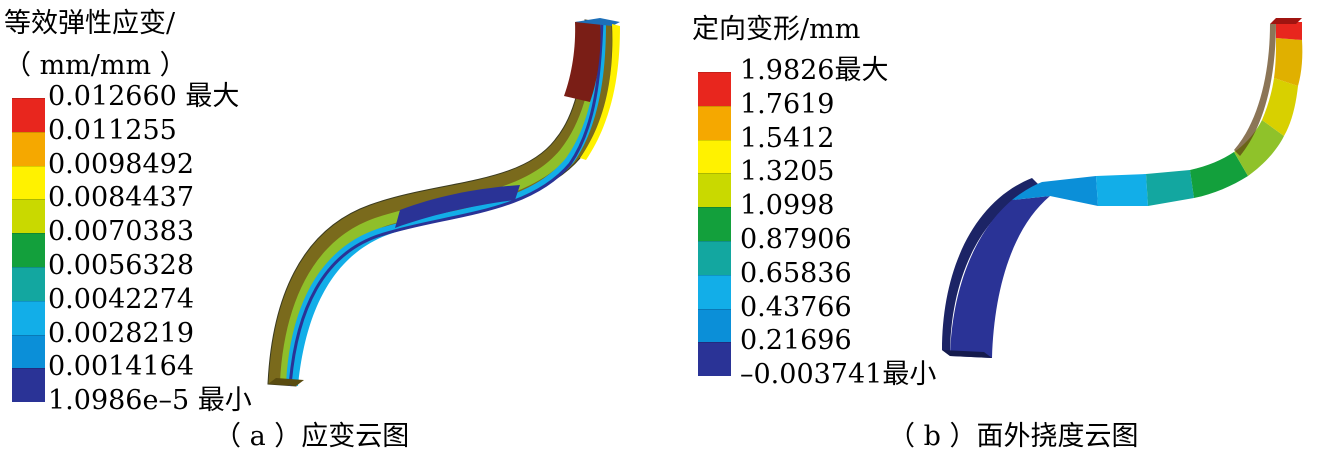  Describe the element at coordinates (121, 333) in the screenshot. I see `legend-label: 0.0028219` at that location.